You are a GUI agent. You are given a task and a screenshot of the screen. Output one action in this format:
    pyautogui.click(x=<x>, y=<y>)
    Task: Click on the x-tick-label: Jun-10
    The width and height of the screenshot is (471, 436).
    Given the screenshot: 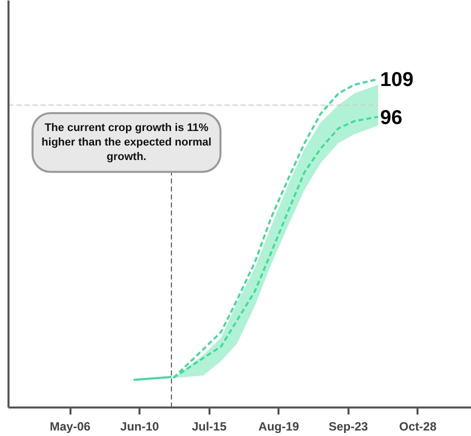 What is the action you would take?
    pyautogui.click(x=140, y=427)
    